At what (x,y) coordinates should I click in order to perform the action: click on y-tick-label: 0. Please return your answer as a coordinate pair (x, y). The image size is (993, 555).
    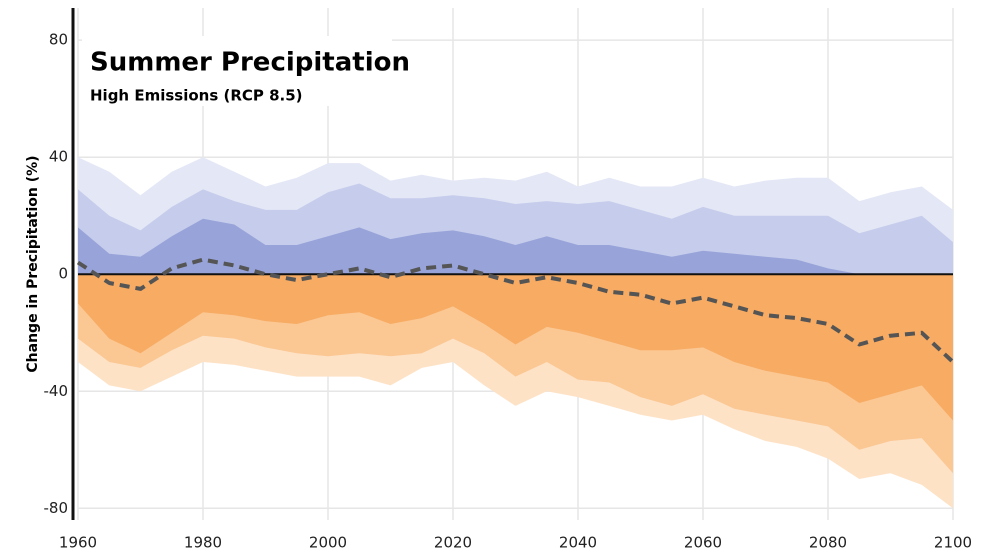
    Looking at the image, I should click on (63, 274).